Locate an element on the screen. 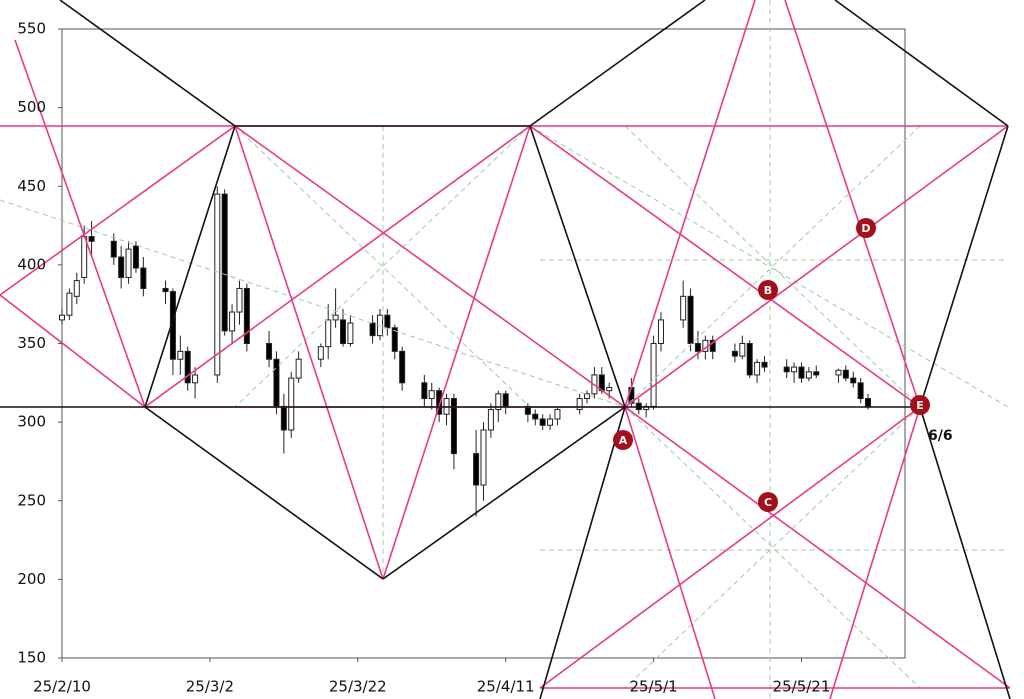 The width and height of the screenshot is (1024, 699). x-tick-label: 25/3/22 is located at coordinates (358, 687).